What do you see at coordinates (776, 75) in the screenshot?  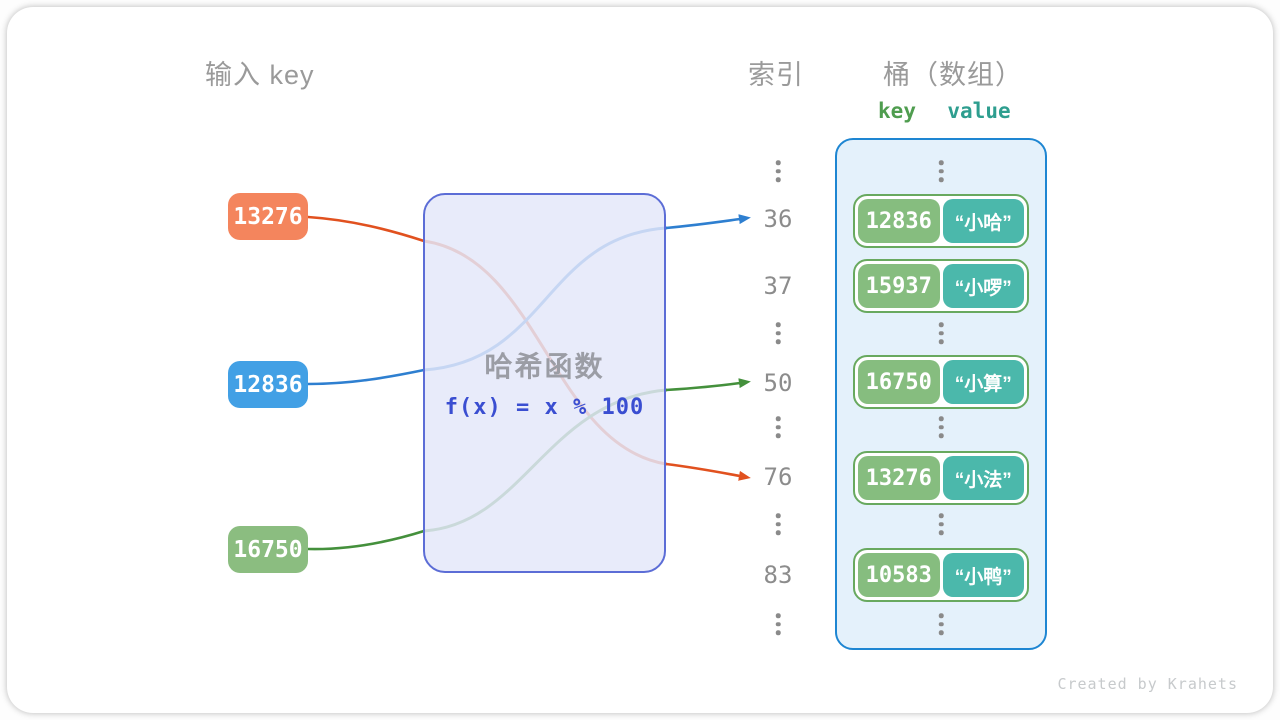 I see `index-header: 索引` at bounding box center [776, 75].